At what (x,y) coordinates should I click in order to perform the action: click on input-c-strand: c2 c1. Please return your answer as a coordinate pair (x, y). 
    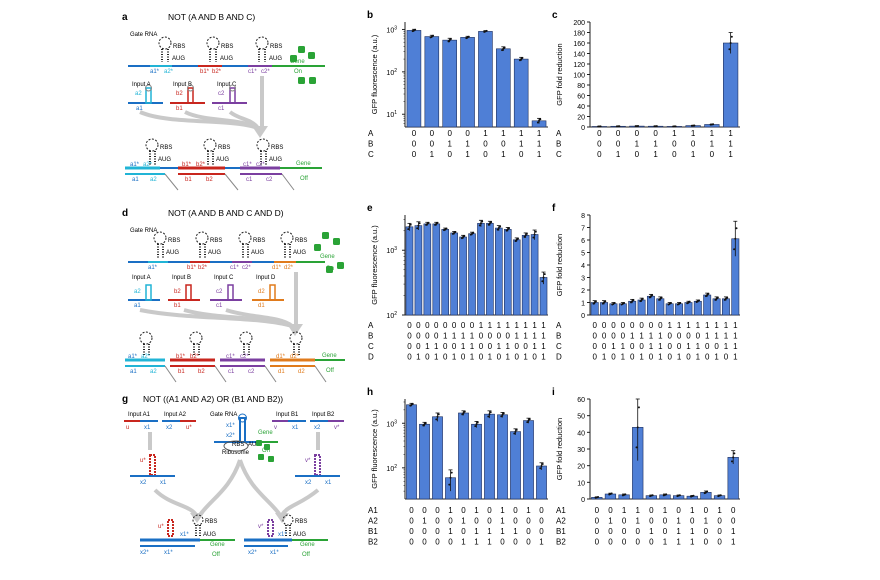
    Looking at the image, I should click on (229, 98).